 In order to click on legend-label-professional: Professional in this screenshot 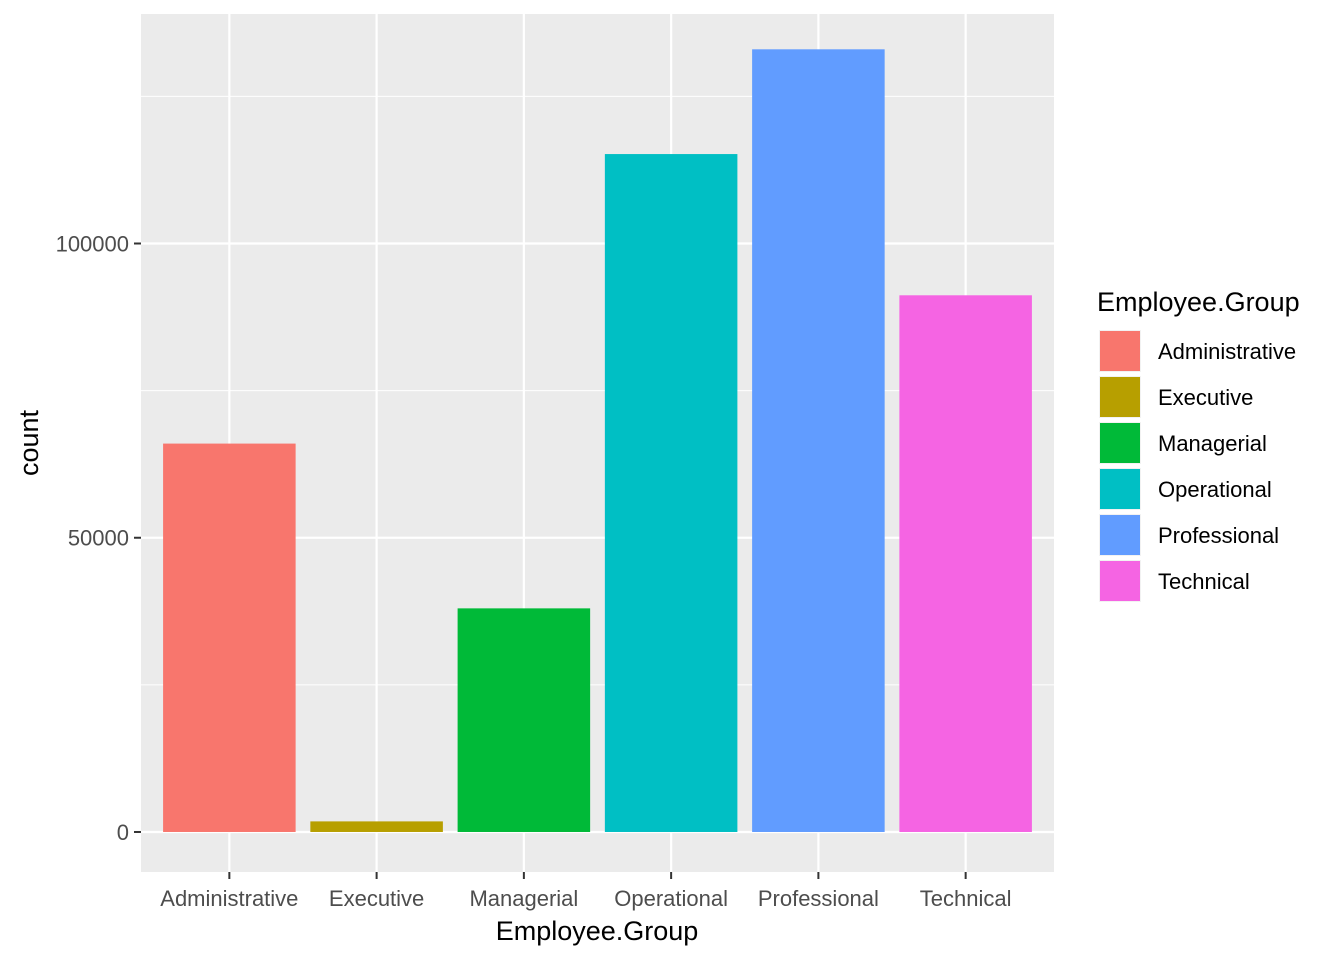, I will do `click(1218, 535)`.